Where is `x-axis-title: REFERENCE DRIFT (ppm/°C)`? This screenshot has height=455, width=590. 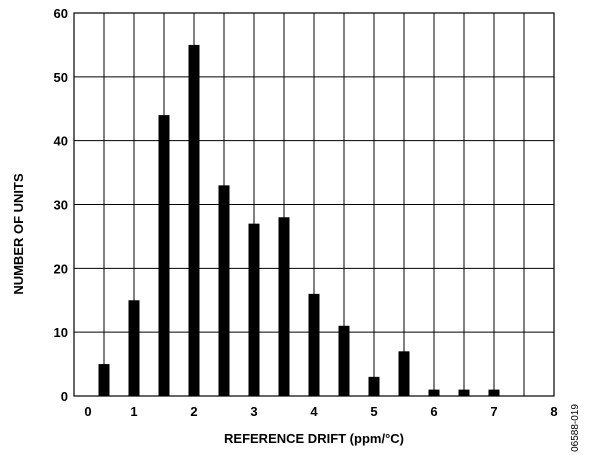 x-axis-title: REFERENCE DRIFT (ppm/°C) is located at coordinates (314, 438).